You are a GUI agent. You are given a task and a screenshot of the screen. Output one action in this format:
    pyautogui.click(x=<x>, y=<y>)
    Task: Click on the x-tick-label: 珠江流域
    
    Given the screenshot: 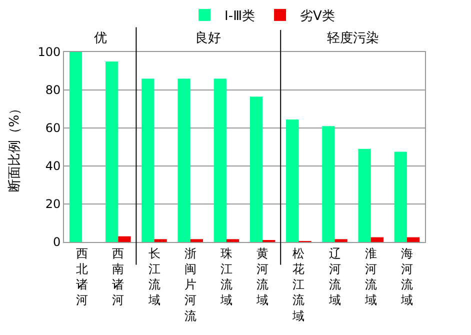 What is the action you would take?
    pyautogui.click(x=225, y=277)
    